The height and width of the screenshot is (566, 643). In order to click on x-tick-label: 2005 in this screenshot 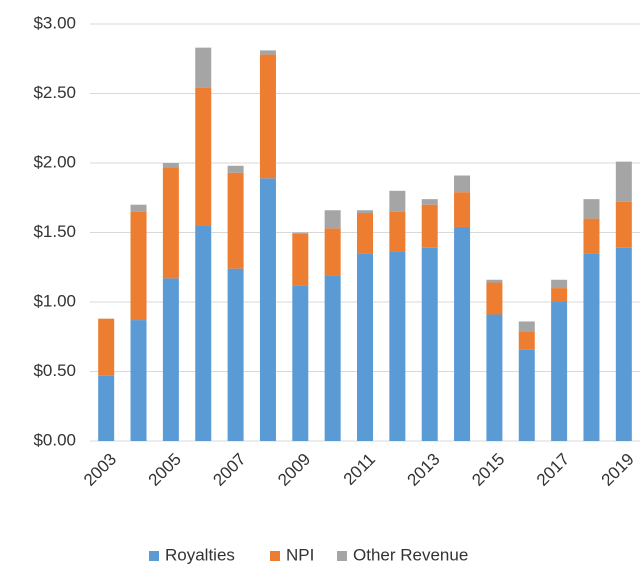, I will do `click(165, 470)`.